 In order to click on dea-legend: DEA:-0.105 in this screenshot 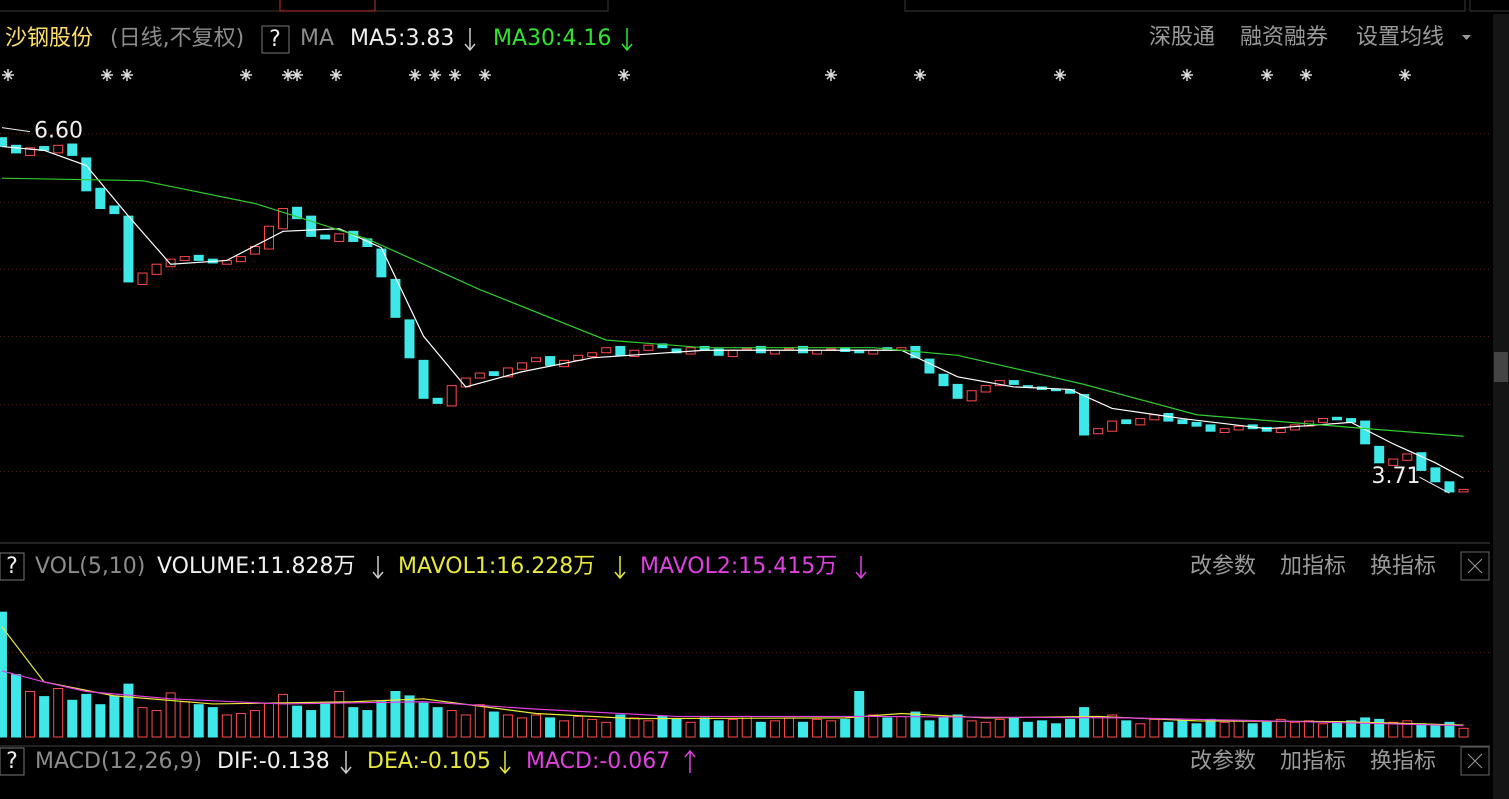, I will do `click(429, 761)`.